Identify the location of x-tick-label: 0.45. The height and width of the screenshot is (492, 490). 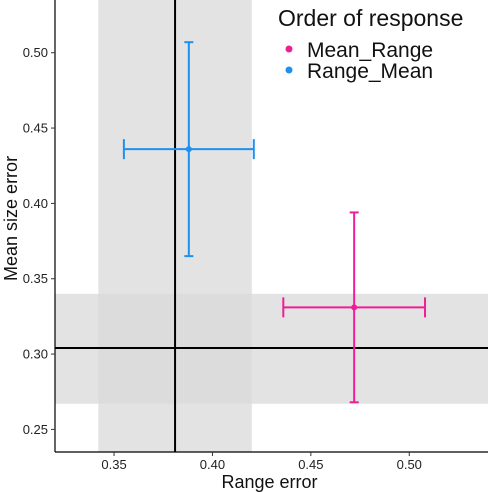
(310, 464).